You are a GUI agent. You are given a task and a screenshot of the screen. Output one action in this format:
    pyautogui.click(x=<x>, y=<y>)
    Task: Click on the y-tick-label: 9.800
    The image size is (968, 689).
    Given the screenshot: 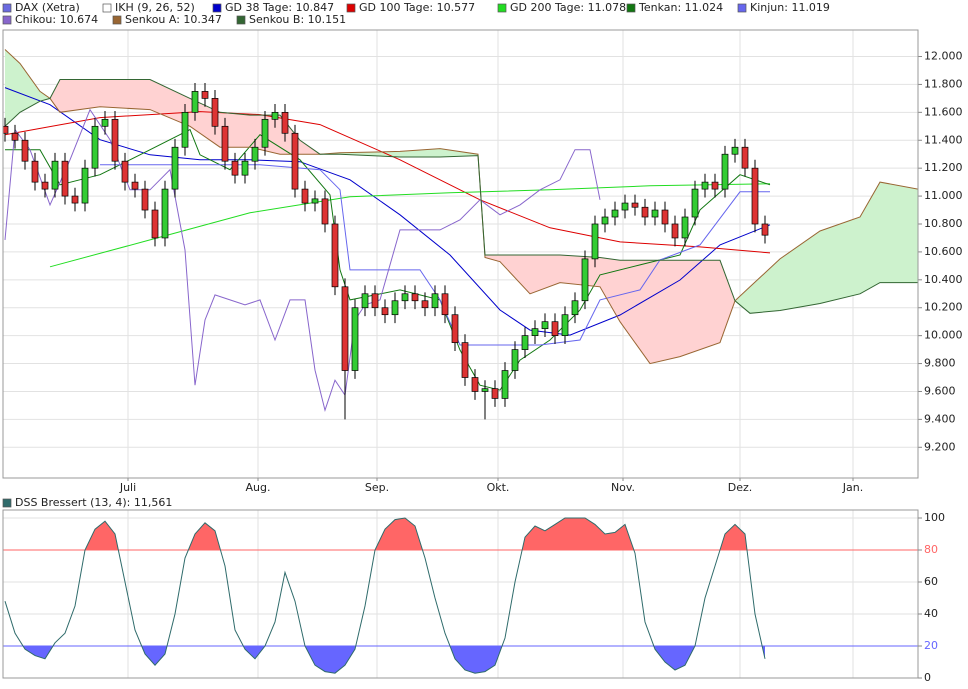 What is the action you would take?
    pyautogui.click(x=940, y=363)
    